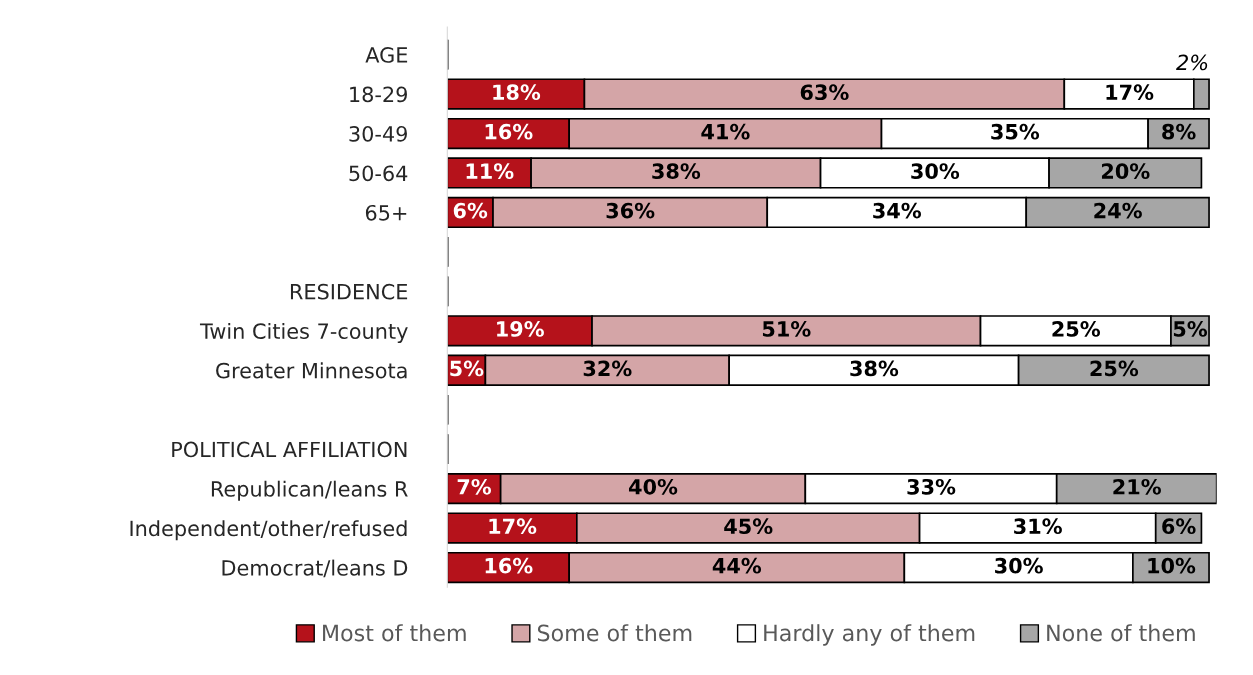 Image resolution: width=1253 pixels, height=675 pixels. I want to click on y-tick-label: Greater Minnesota, so click(311, 370).